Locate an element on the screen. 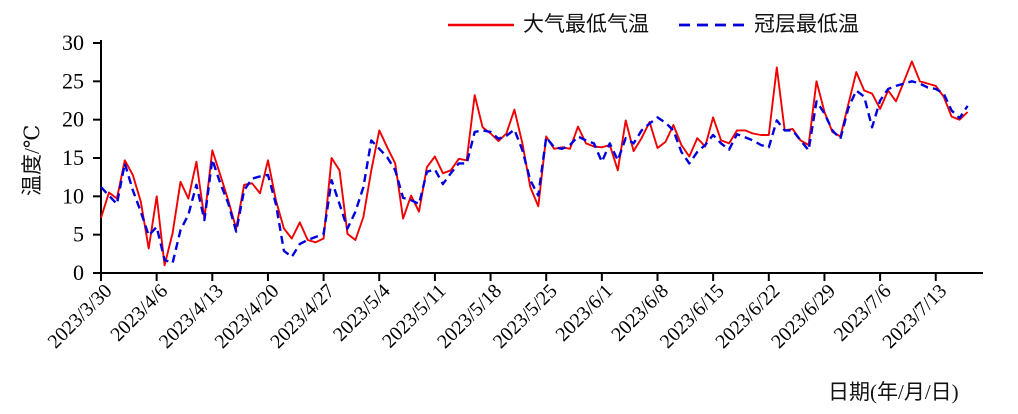 The width and height of the screenshot is (1018, 414). y-tick-label: 10 is located at coordinates (73, 195).